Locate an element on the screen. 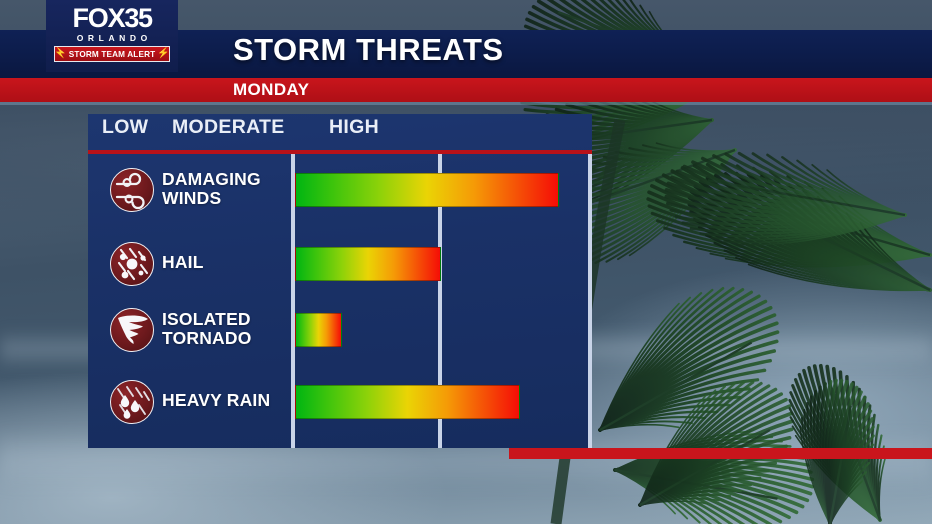 This screenshot has width=932, height=524. threat-label-line1: HEAVY RAIN is located at coordinates (216, 400).